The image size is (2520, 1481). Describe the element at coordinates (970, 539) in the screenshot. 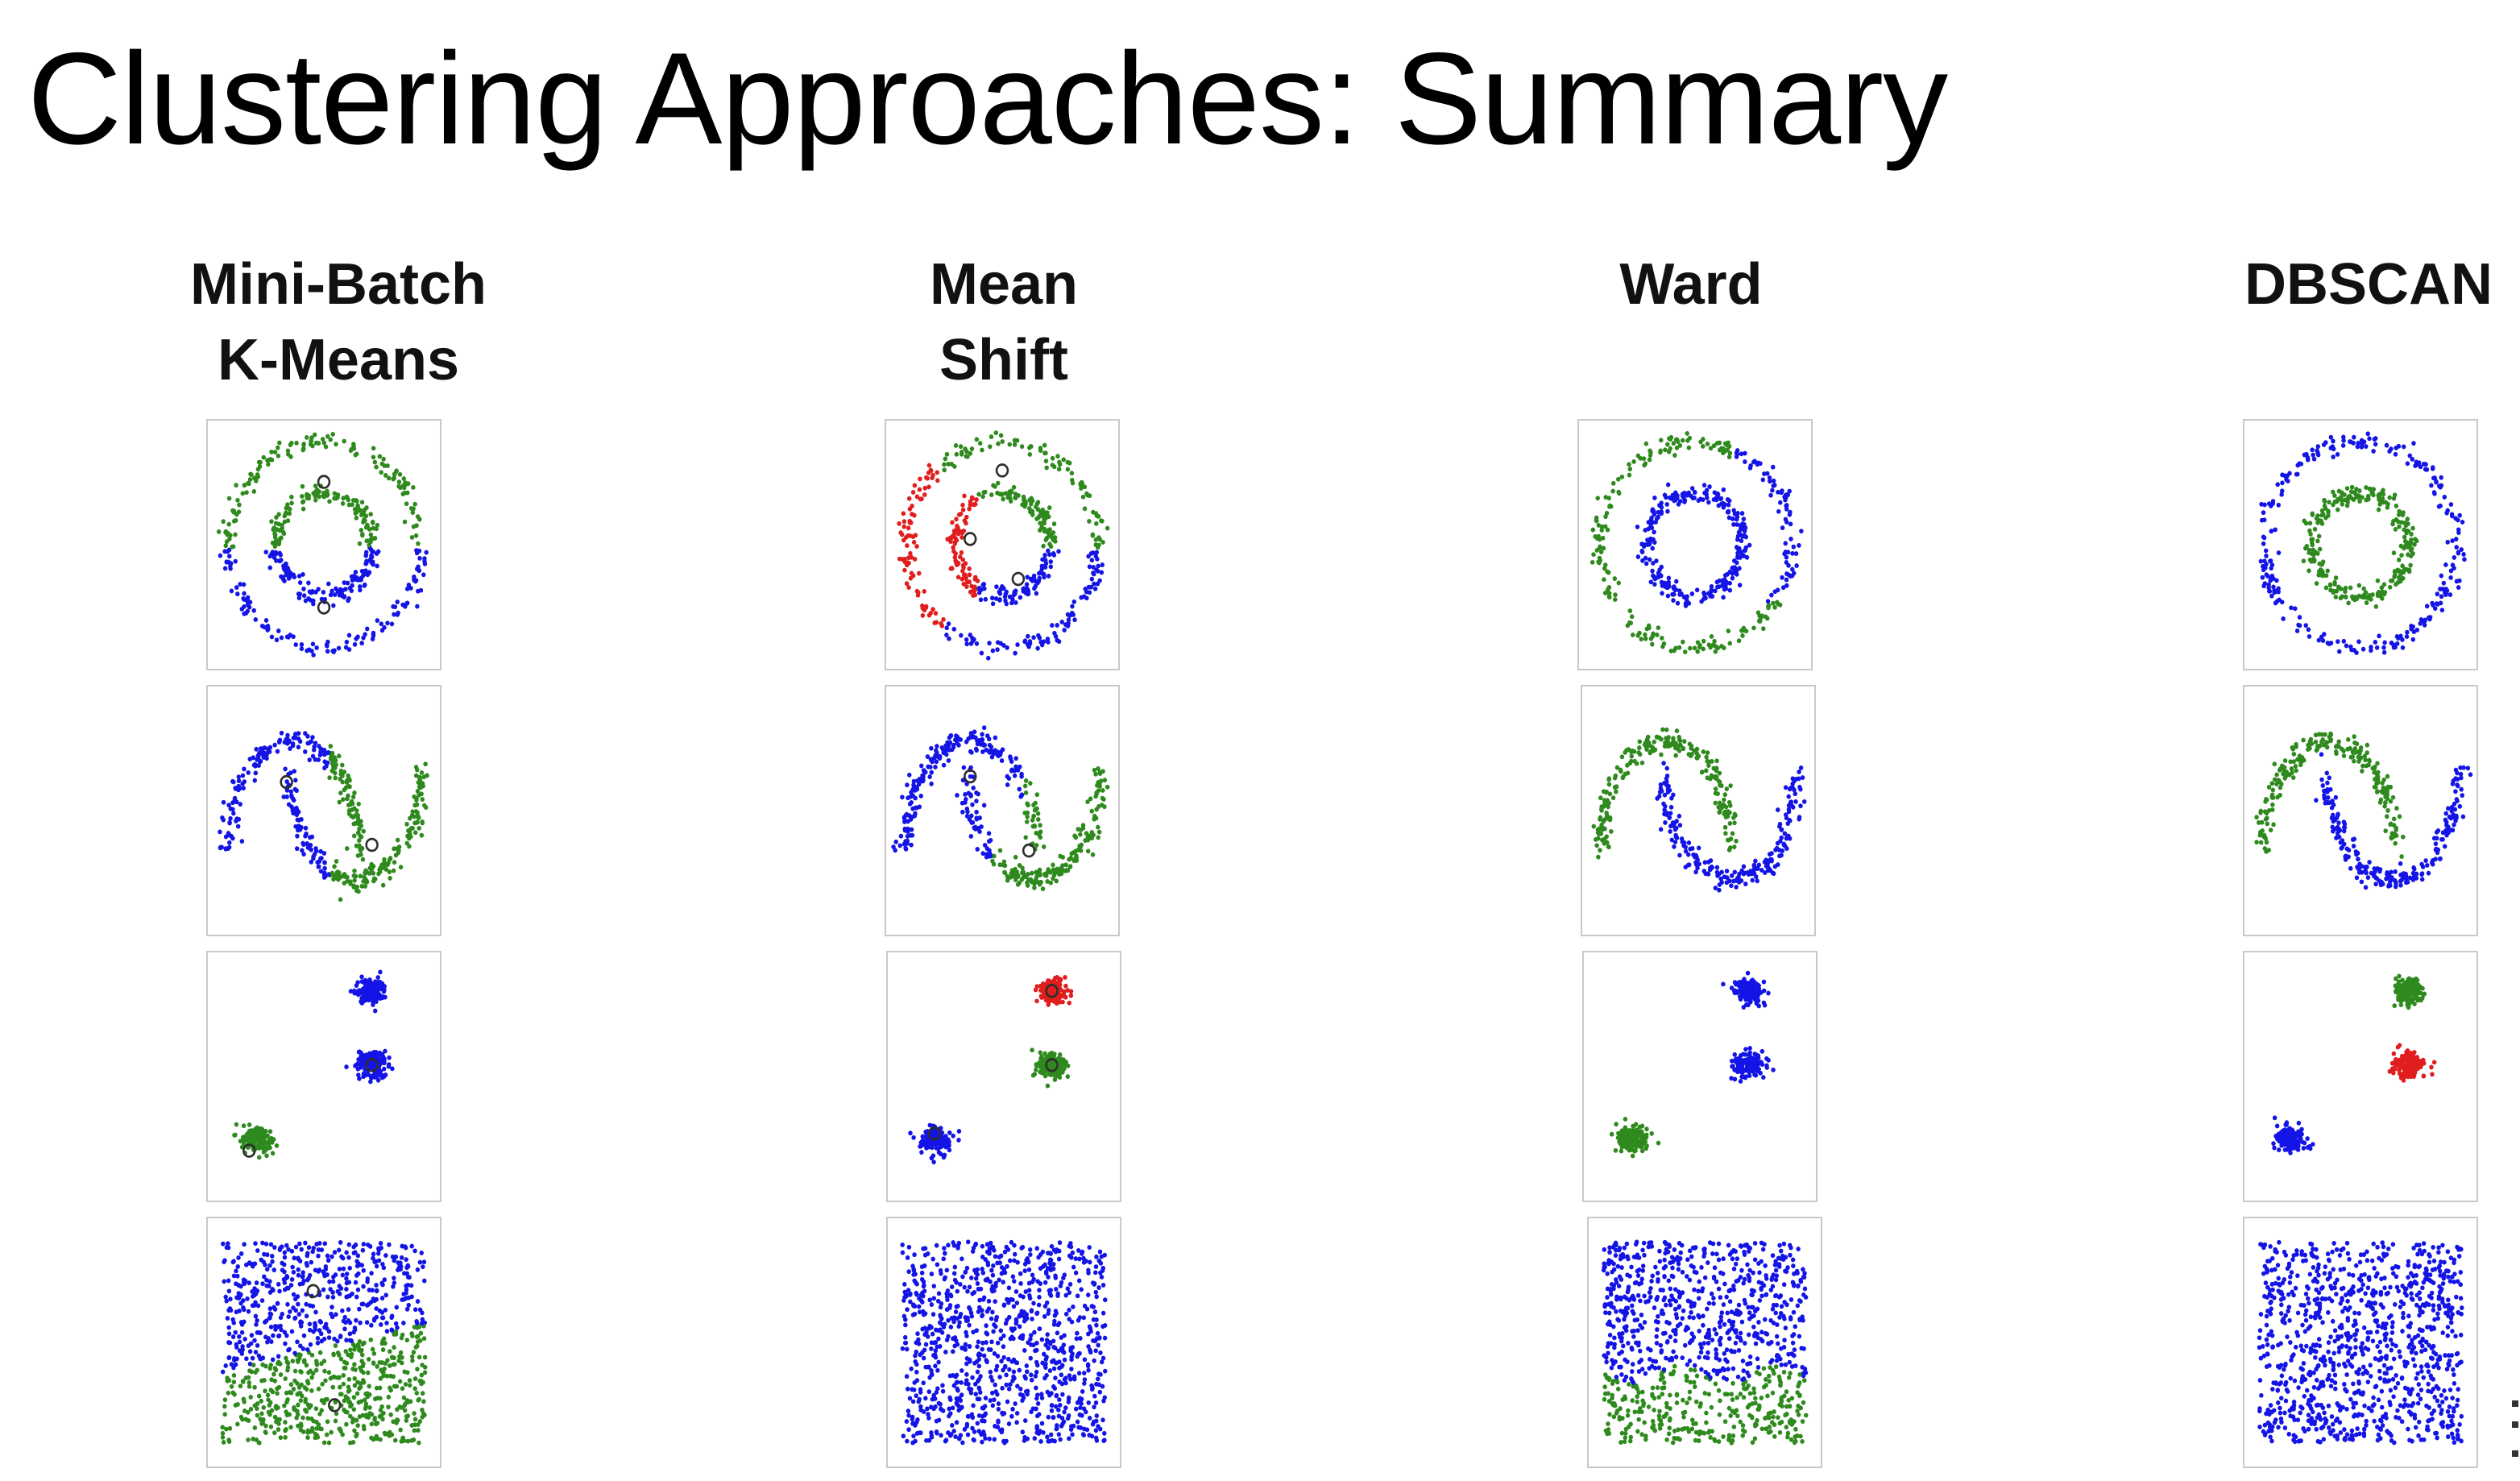

I see `cluster-center` at that location.